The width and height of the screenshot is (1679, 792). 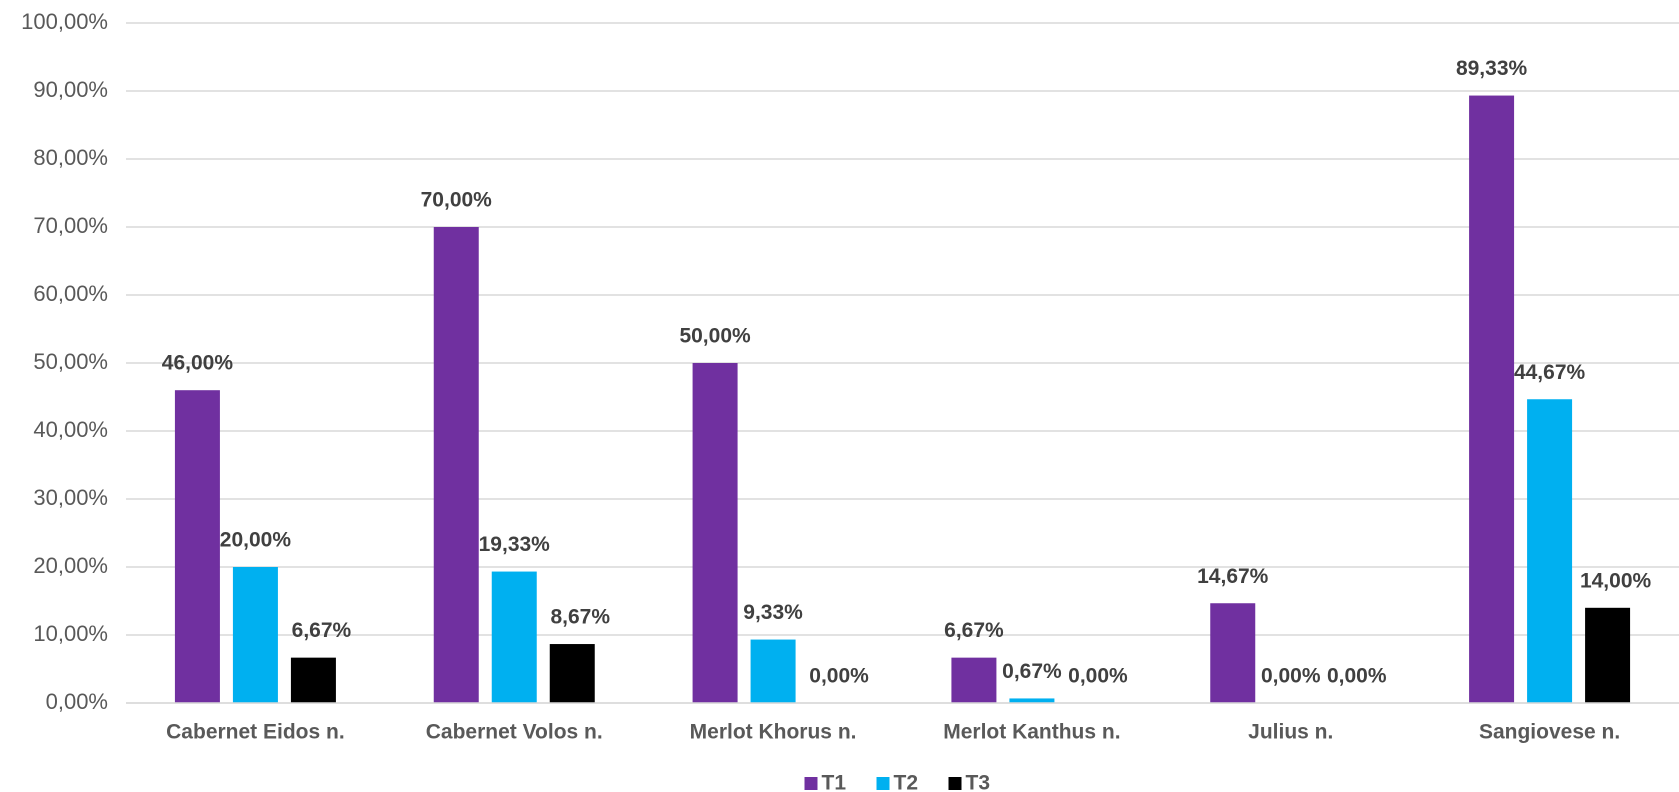 What do you see at coordinates (70, 633) in the screenshot?
I see `y-tick-label: 10,00%` at bounding box center [70, 633].